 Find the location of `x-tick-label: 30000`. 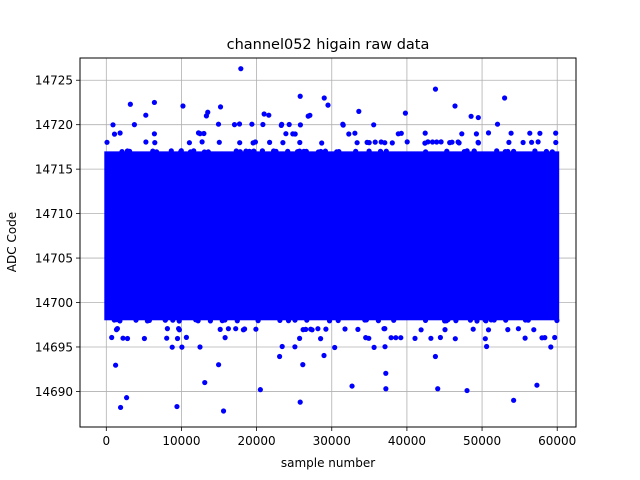

x-tick-label: 30000 is located at coordinates (332, 441).